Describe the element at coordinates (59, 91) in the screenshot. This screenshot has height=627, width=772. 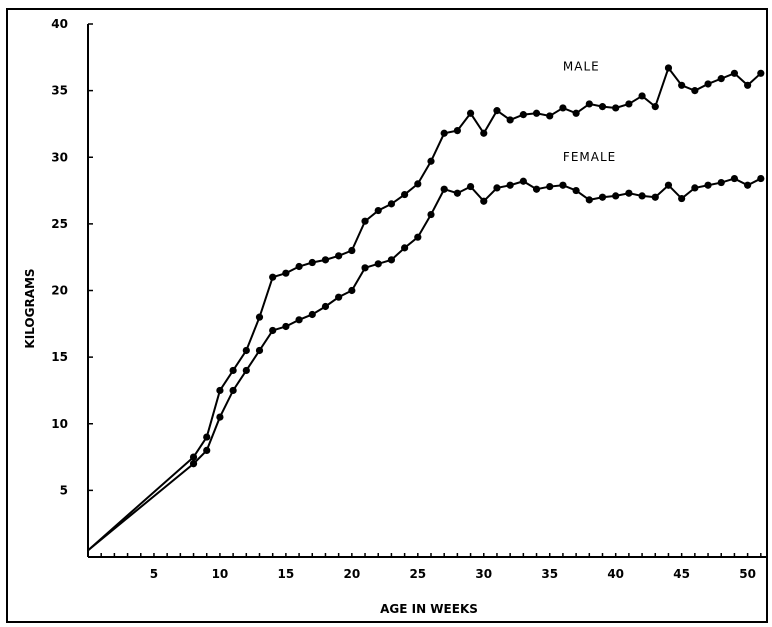
I see `y-tick-label: 35` at that location.